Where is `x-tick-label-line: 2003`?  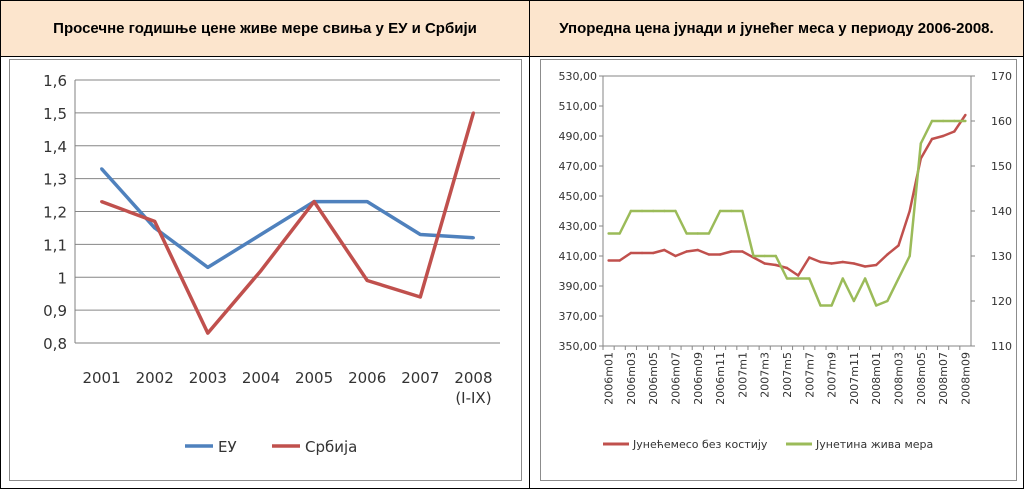
x-tick-label-line: 2003 is located at coordinates (208, 378).